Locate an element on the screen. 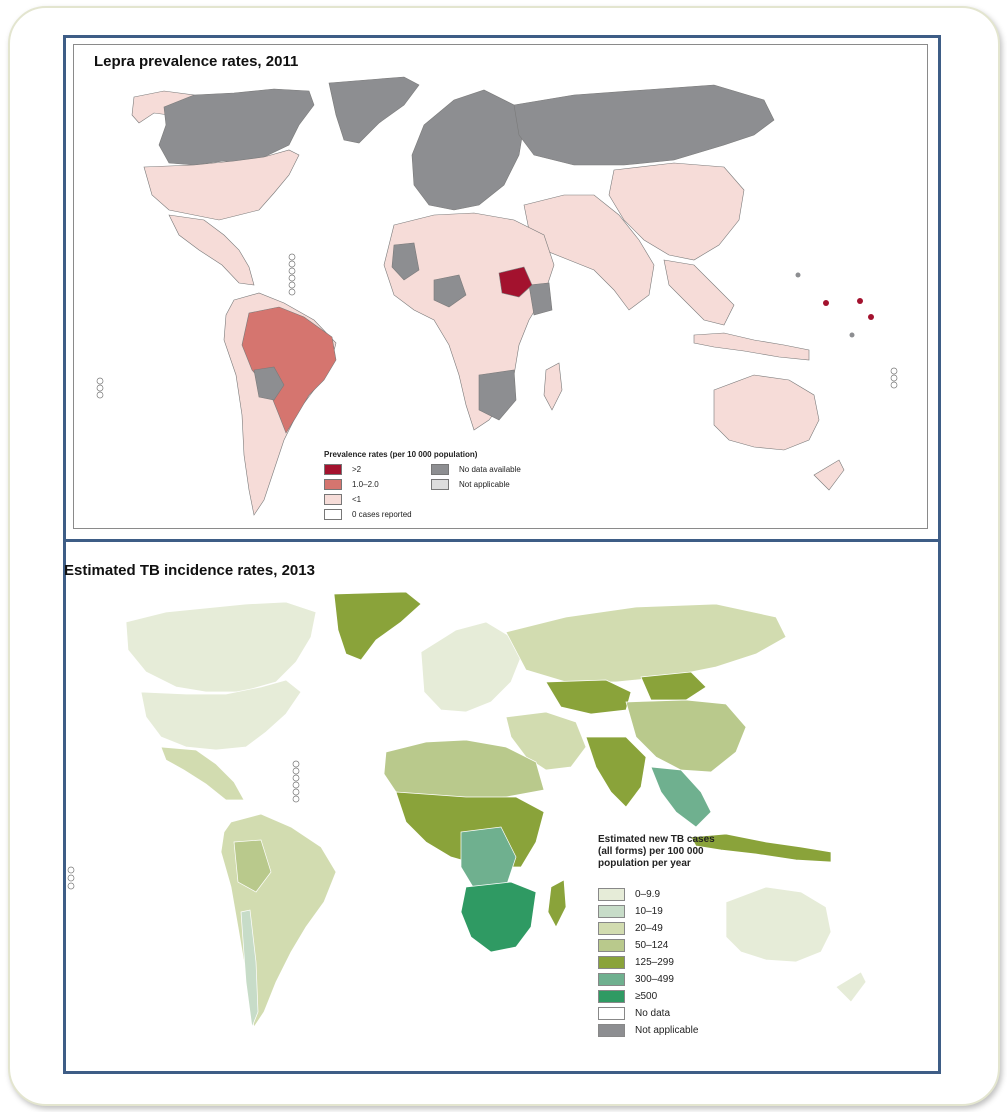  north-africa-region is located at coordinates (464, 770).